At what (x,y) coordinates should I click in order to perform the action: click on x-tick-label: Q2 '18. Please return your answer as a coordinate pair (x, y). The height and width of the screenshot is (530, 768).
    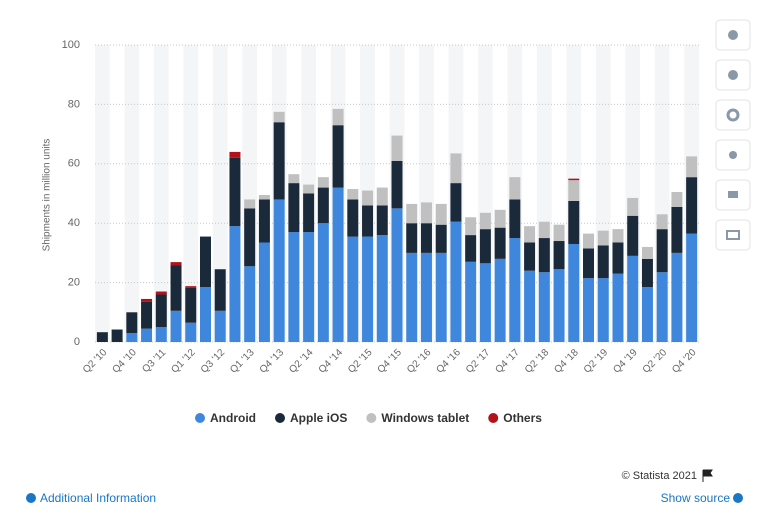
    Looking at the image, I should click on (537, 361).